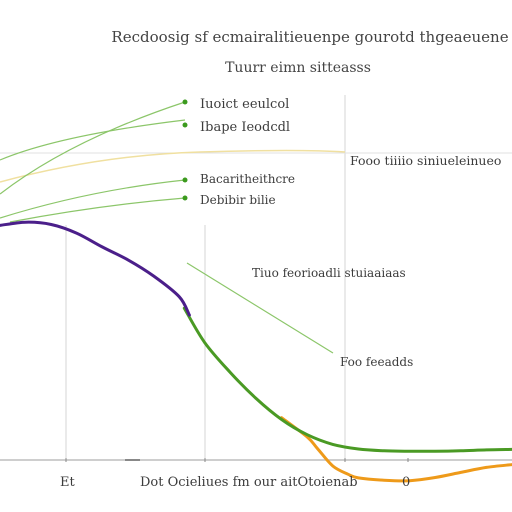 Image resolution: width=512 pixels, height=512 pixels. What do you see at coordinates (244, 104) in the screenshot?
I see `annotation-label: Iuoict eeulcol` at bounding box center [244, 104].